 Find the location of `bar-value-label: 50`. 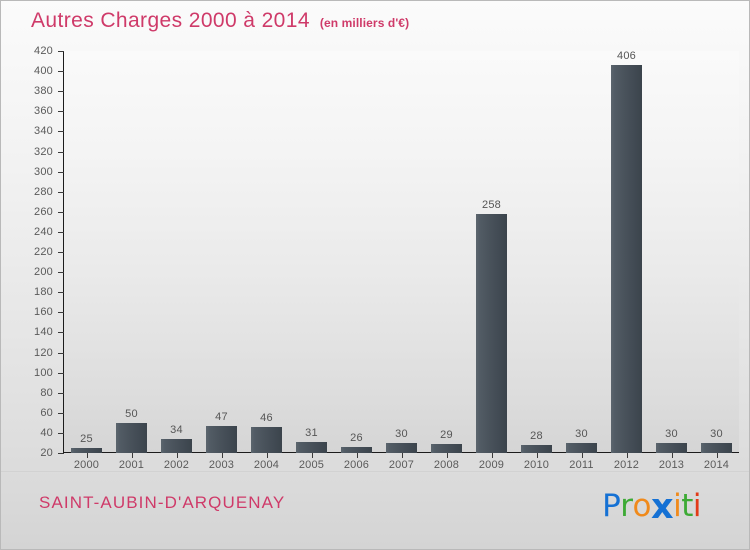

bar-value-label: 50 is located at coordinates (131, 413).